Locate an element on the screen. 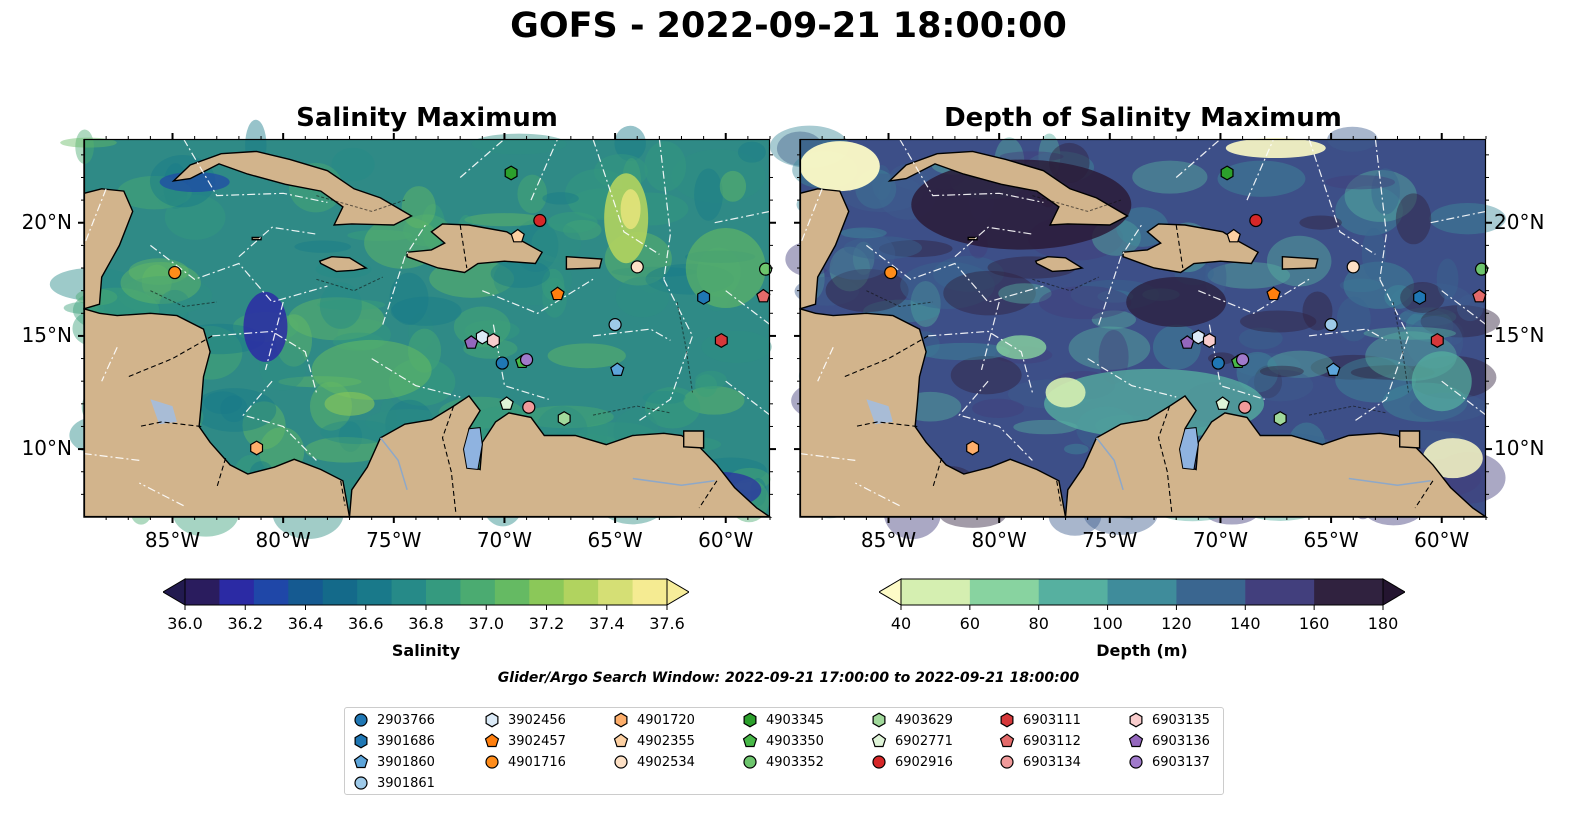 The image size is (1577, 827). legend-item: 6903111 is located at coordinates (1040, 720).